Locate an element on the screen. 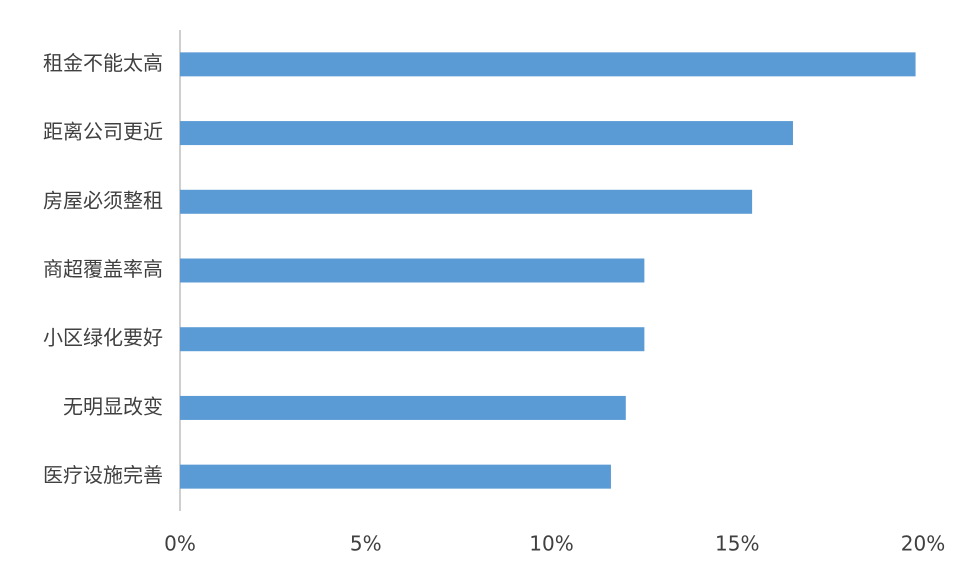 This screenshot has width=960, height=576. y-tick-label: 无明显改变 is located at coordinates (113, 406).